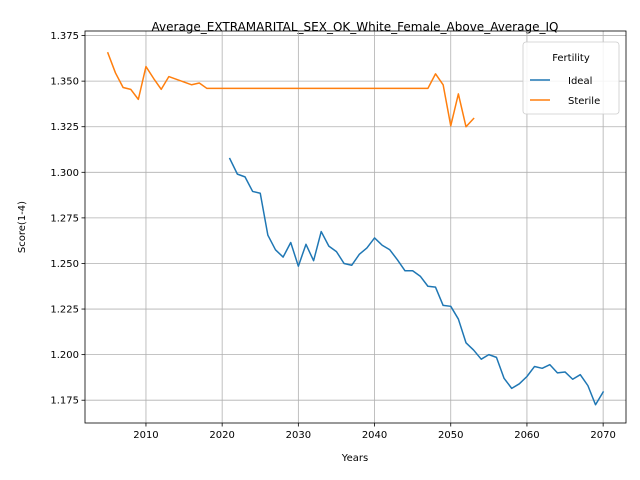  Describe the element at coordinates (584, 101) in the screenshot. I see `legend-label-sterile: Sterile` at that location.